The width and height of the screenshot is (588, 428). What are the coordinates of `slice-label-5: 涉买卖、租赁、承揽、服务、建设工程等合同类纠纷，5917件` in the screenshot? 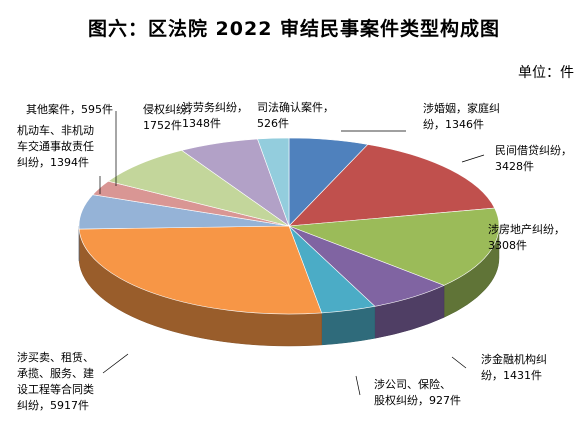 It's located at (55, 381).